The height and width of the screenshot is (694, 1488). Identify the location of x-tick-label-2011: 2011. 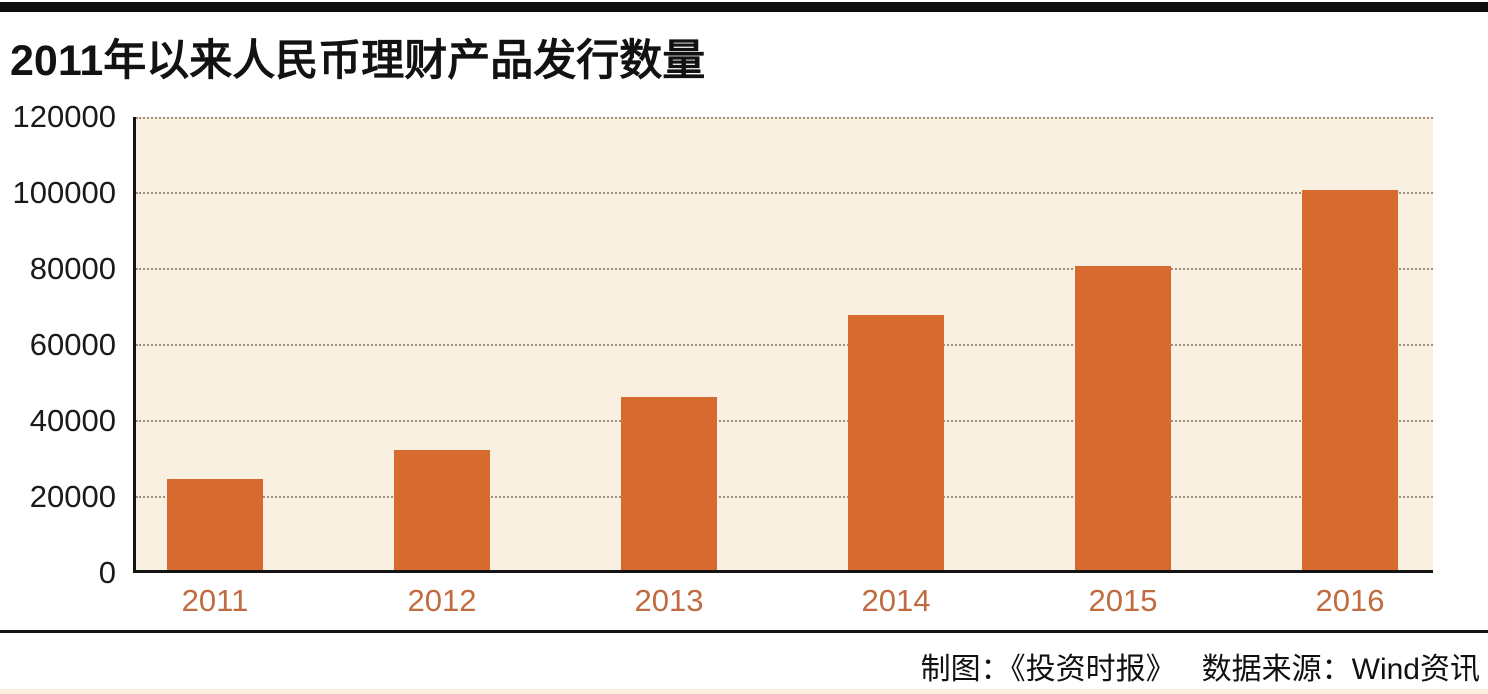
(215, 600).